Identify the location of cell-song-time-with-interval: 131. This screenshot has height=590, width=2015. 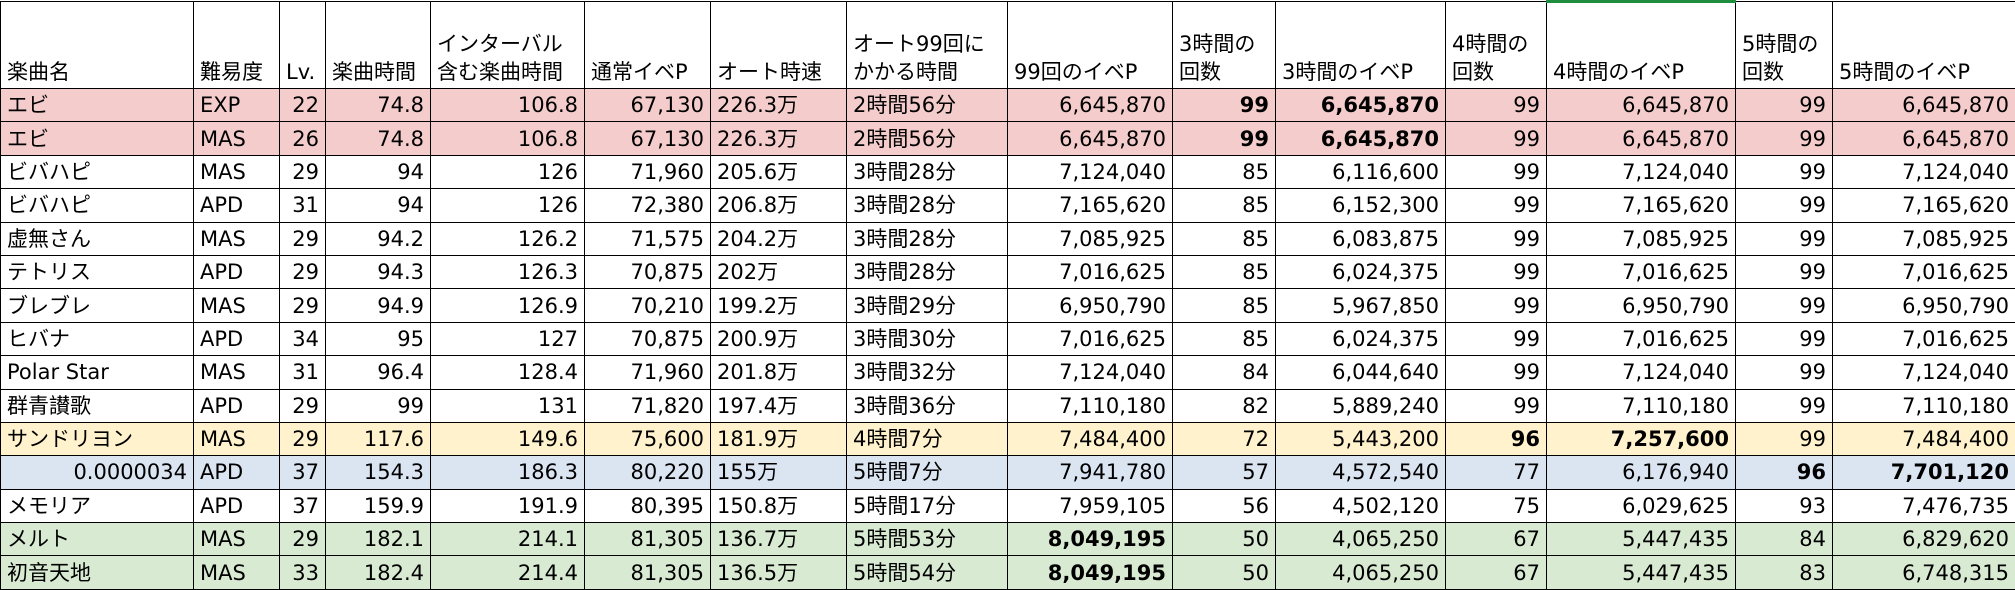
(508, 405).